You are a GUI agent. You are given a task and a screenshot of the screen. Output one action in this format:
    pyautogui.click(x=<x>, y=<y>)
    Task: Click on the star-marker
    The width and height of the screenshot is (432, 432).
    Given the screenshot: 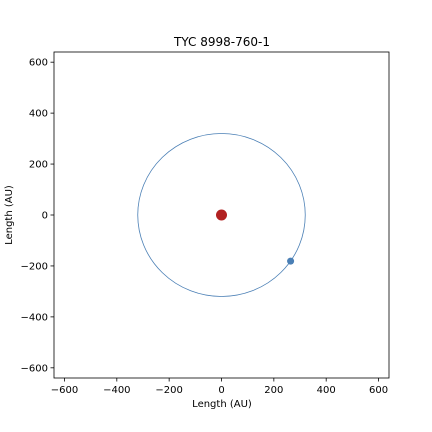 What is the action you would take?
    pyautogui.click(x=221, y=215)
    